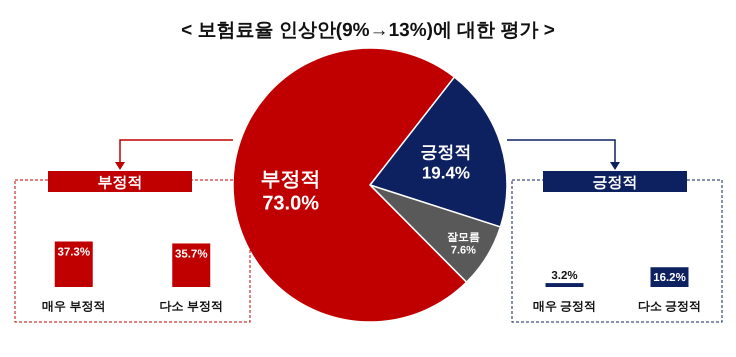 This screenshot has height=357, width=736. I want to click on slice-label: 긍정적, so click(446, 152).